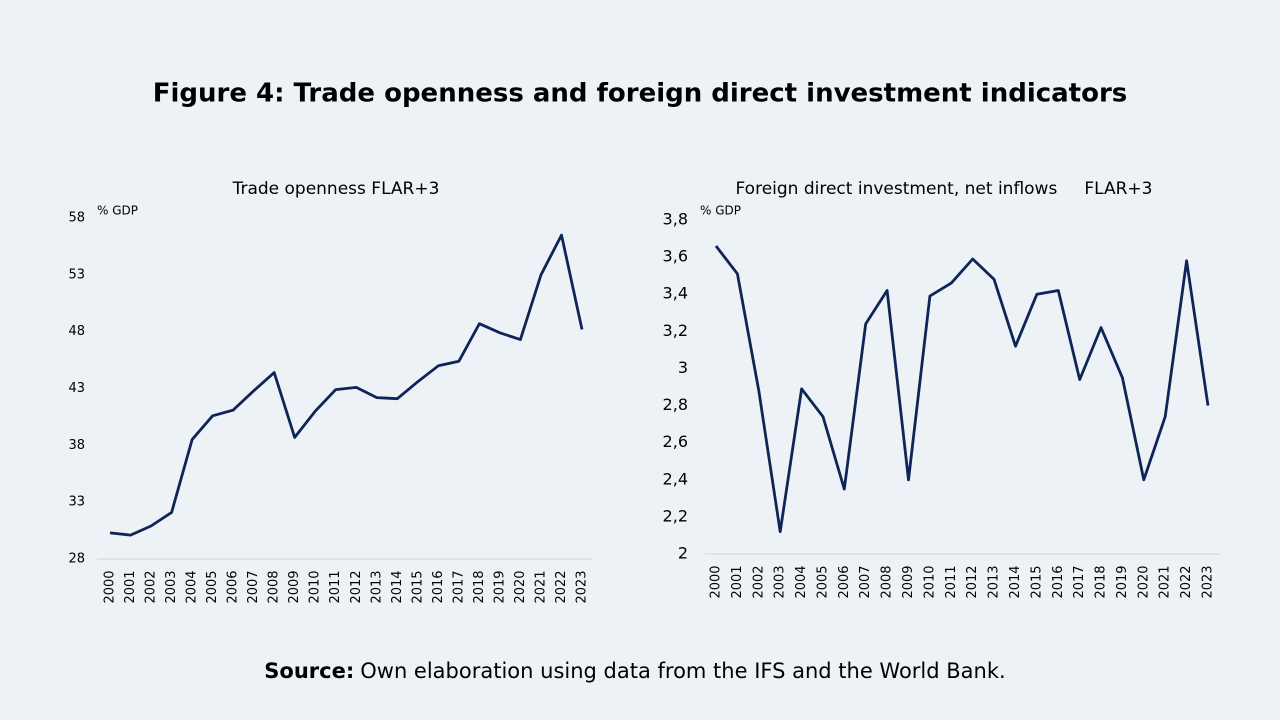 This screenshot has width=1280, height=720. I want to click on y-tick-label: 43, so click(76, 388).